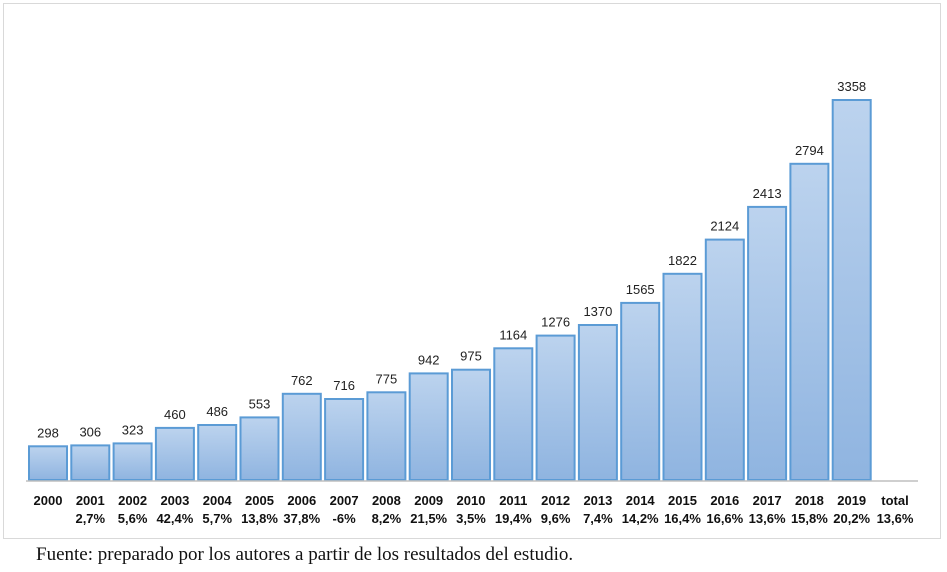 This screenshot has height=572, width=947. I want to click on category-label-2000: 2000, so click(48, 500).